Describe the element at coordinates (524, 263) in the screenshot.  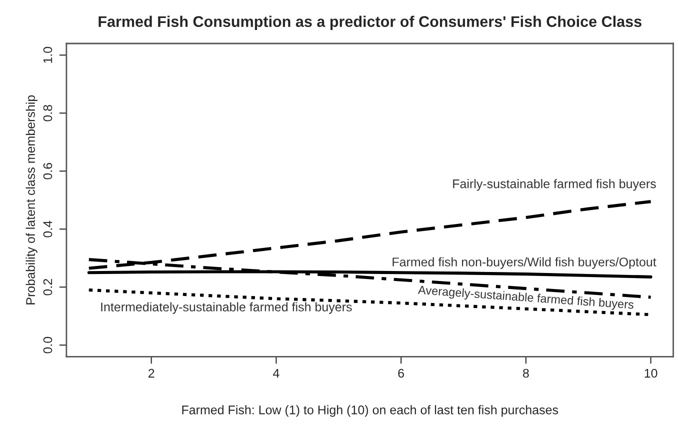
I see `series-label: Farmed fish non-buyers/Wild fish buyers/Optout` at that location.